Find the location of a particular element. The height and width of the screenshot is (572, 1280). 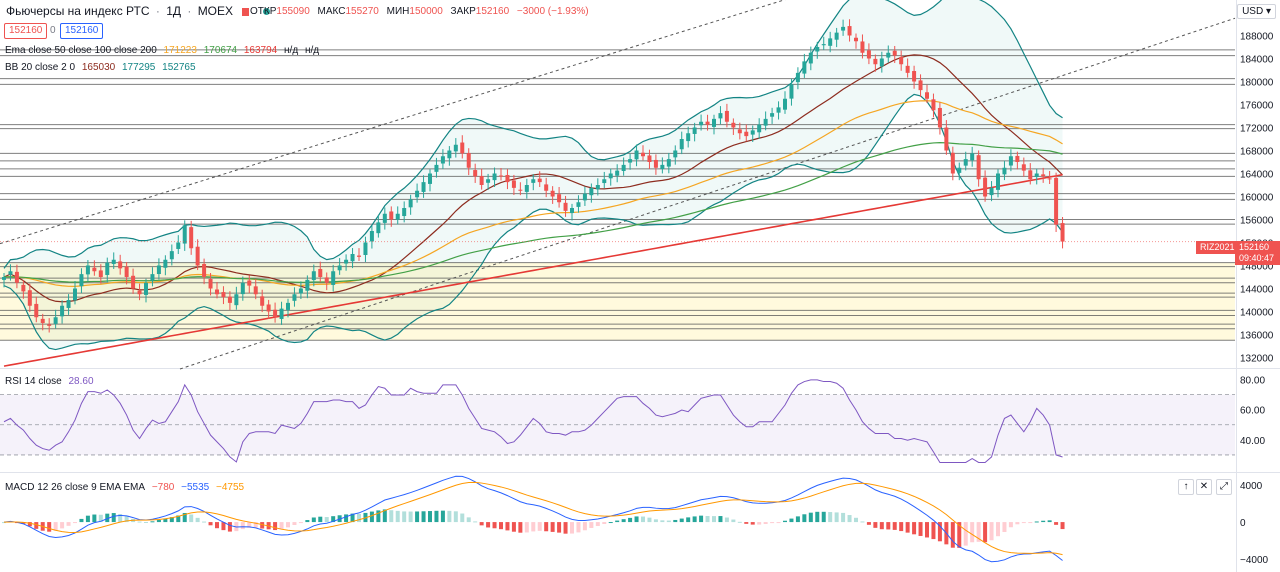

bb-label: BB 20 close 2 0 is located at coordinates (40, 67).